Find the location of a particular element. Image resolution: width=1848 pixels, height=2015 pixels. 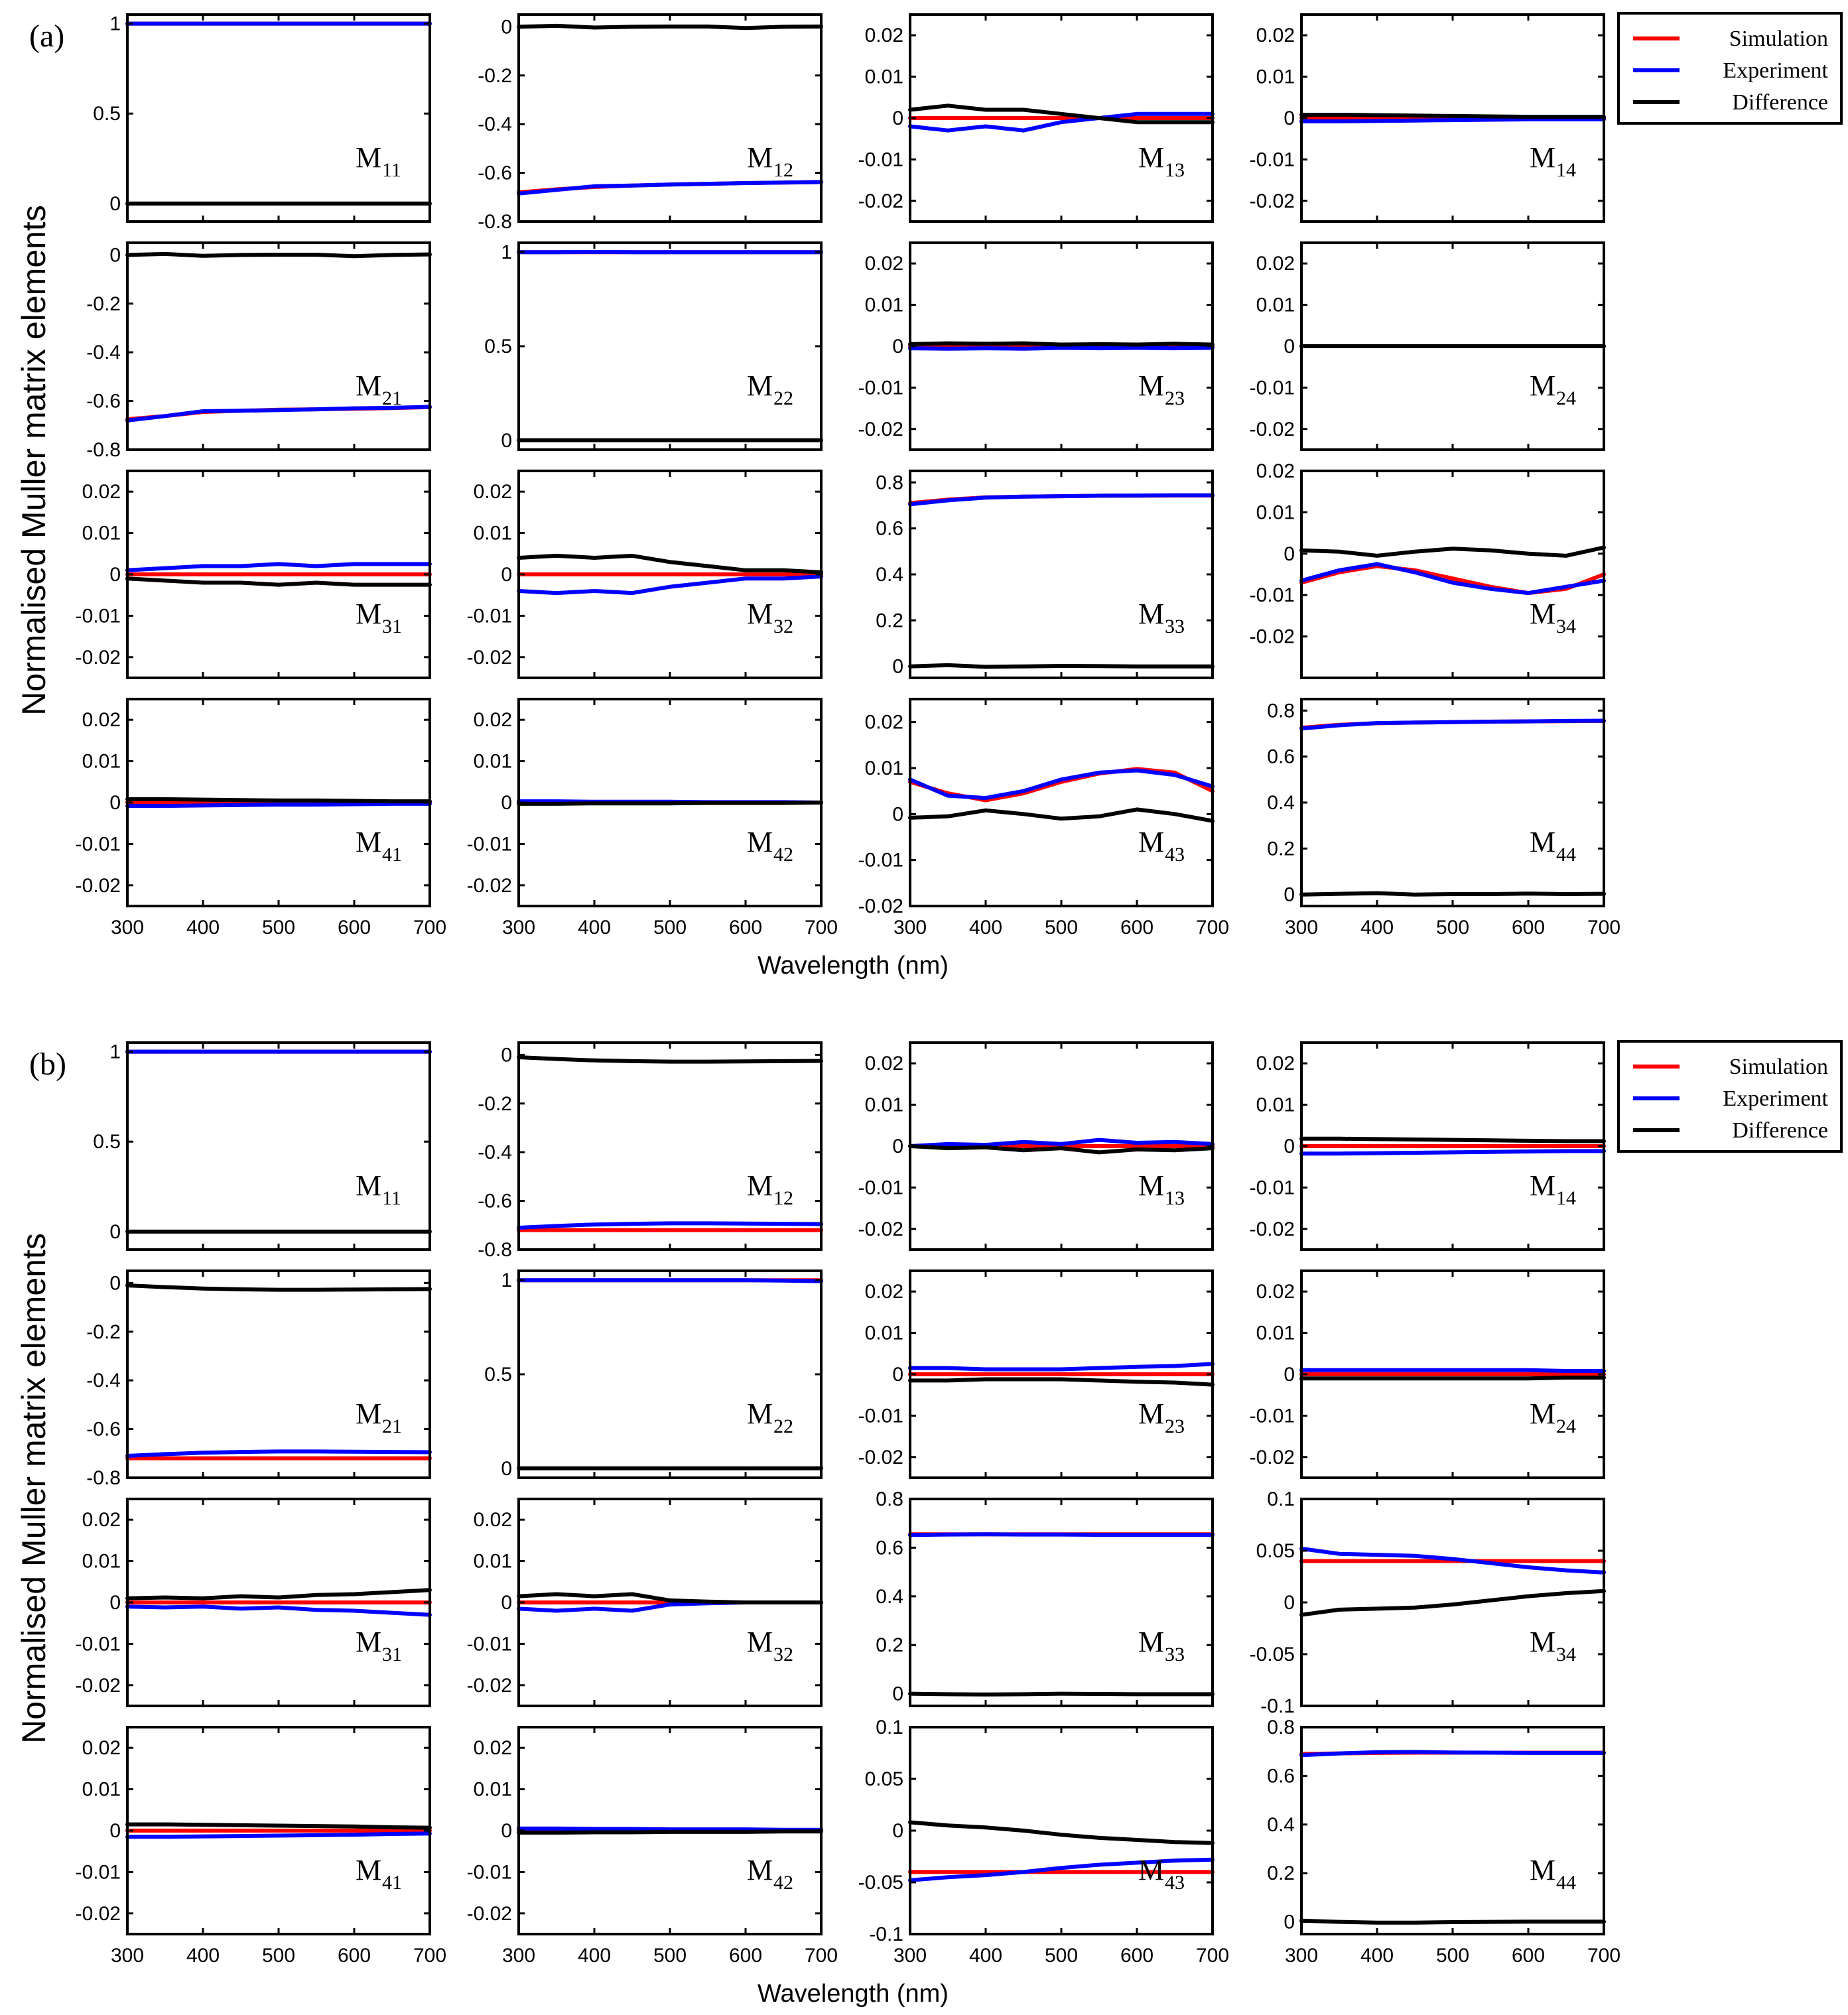

series-experiment-m34 is located at coordinates (1452, 579).